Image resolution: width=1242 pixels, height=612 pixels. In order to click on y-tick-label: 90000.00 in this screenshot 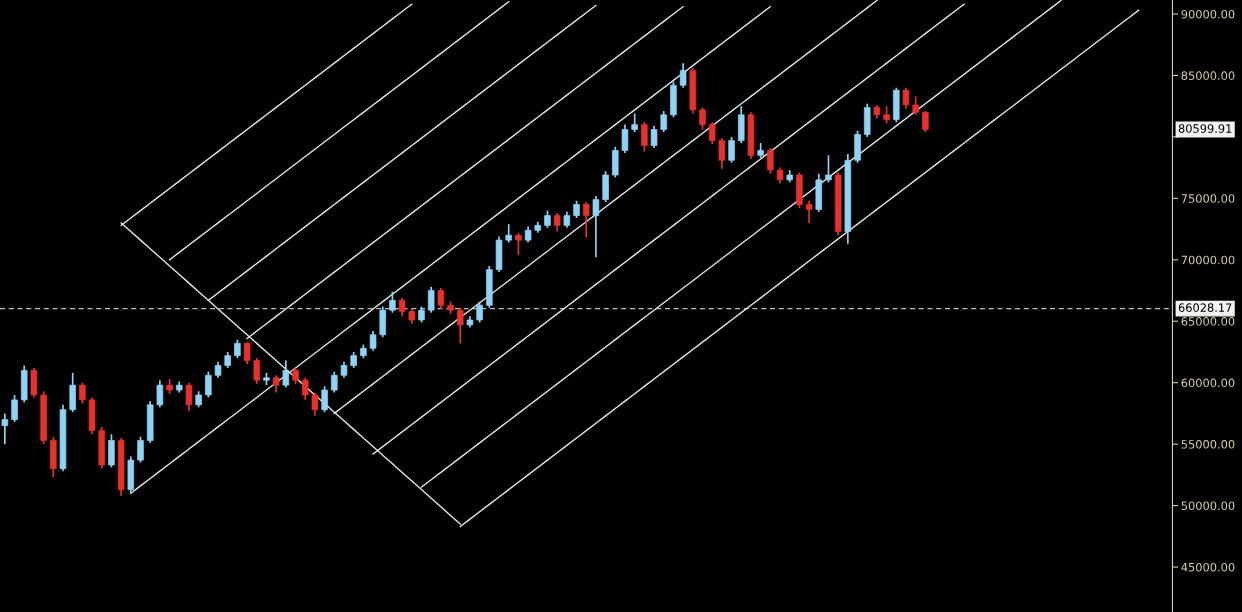, I will do `click(1208, 14)`.